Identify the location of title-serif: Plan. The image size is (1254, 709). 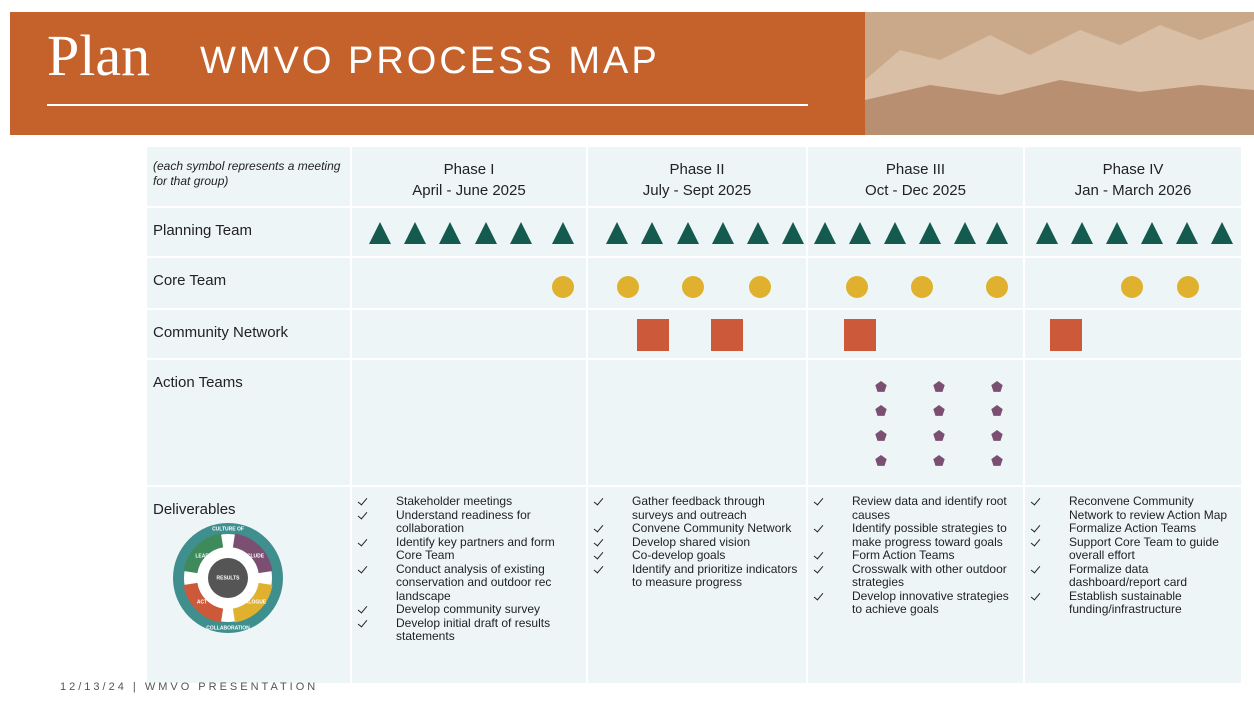
(99, 55).